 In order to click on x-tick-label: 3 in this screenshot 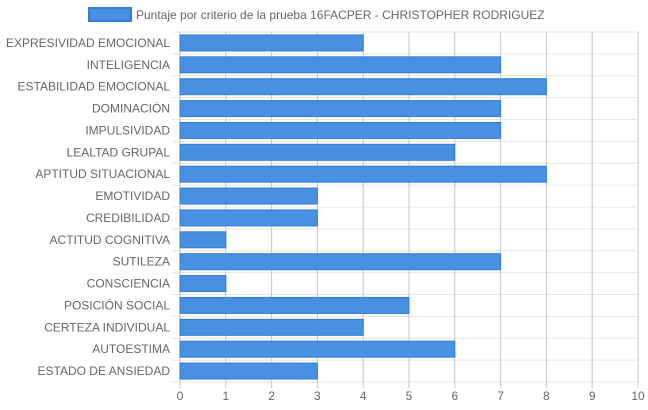, I will do `click(317, 396)`.